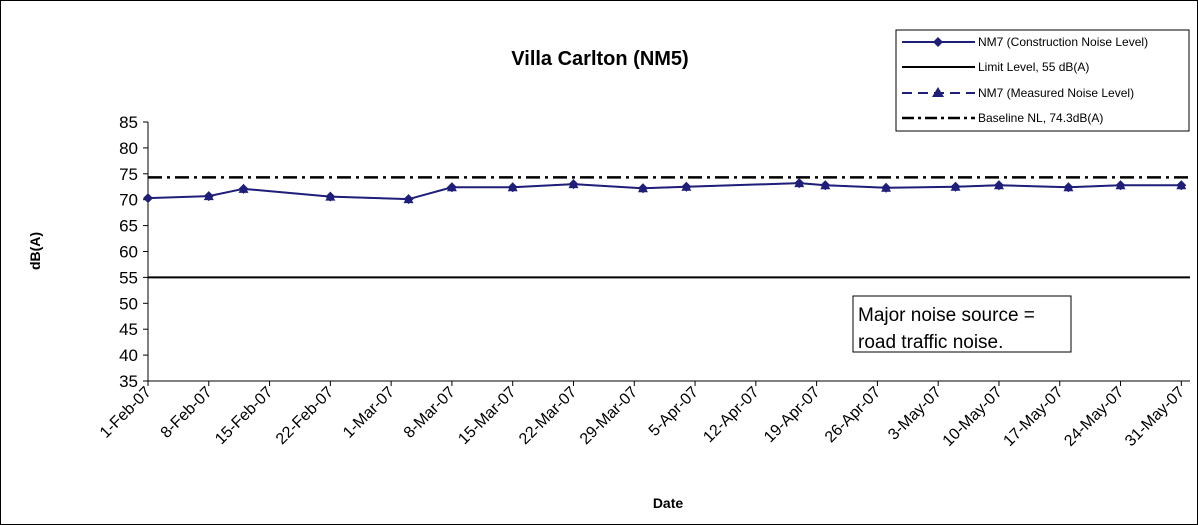  What do you see at coordinates (599, 59) in the screenshot?
I see `chart-title: Villa Carlton (NM5)` at bounding box center [599, 59].